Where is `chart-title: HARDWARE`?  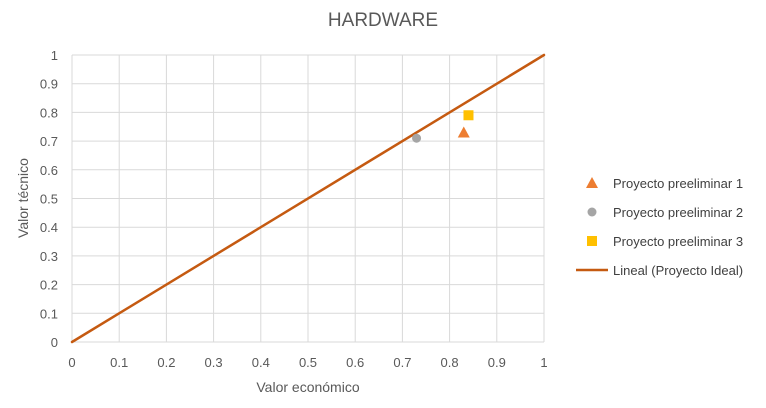
chart-title: HARDWARE is located at coordinates (383, 20).